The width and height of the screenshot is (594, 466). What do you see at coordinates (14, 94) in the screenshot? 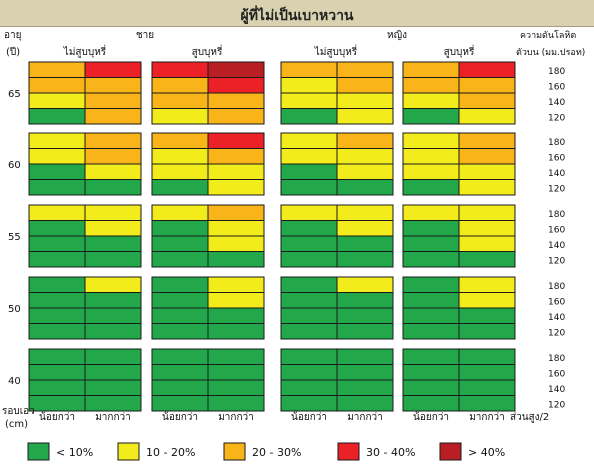
I see `age-tick-label: 65` at bounding box center [14, 94].